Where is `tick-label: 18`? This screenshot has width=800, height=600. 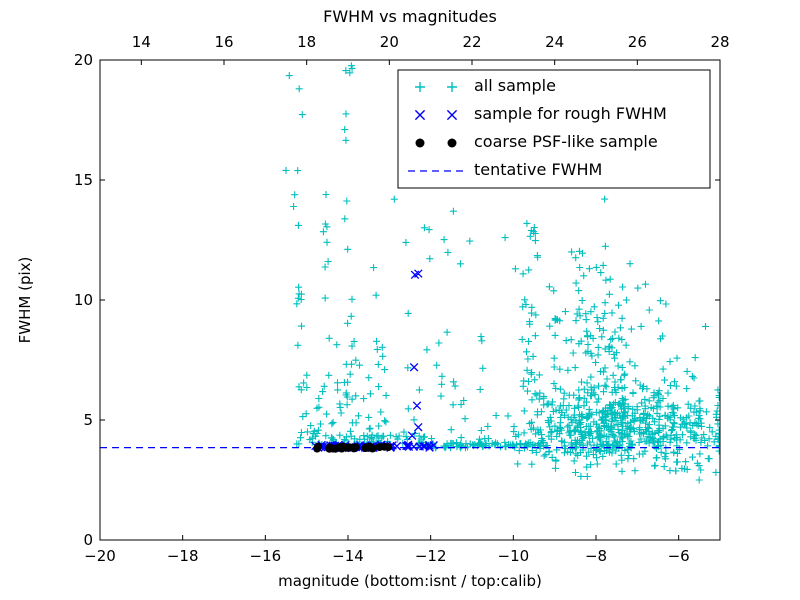
tick-label: 18 is located at coordinates (306, 42).